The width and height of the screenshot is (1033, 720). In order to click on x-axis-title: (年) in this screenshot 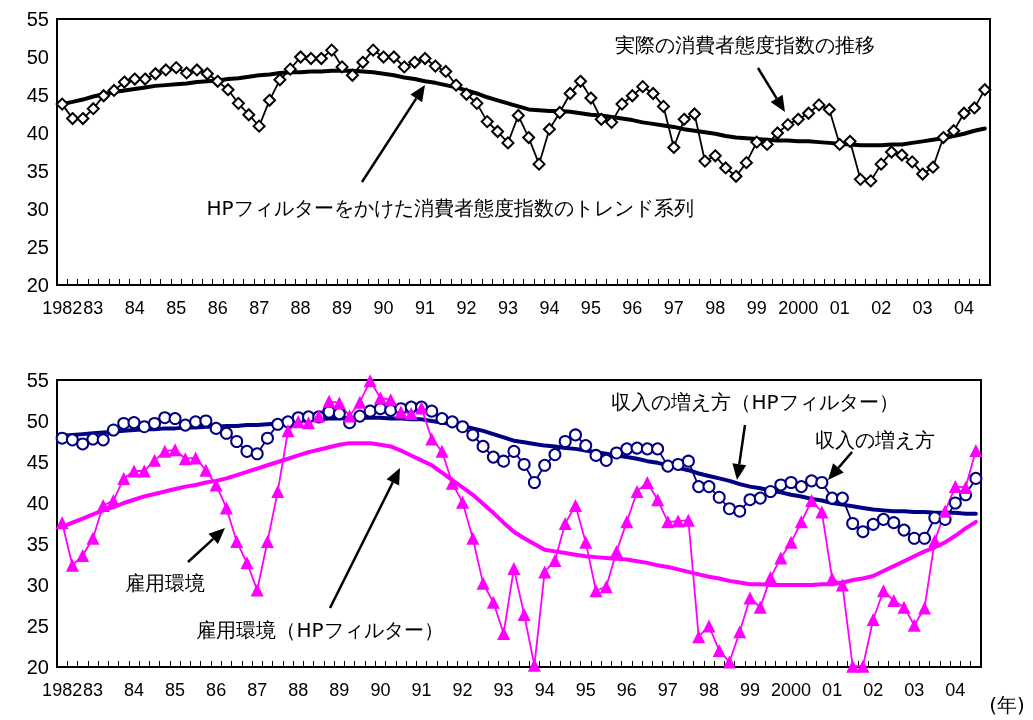, I will do `click(1007, 705)`.